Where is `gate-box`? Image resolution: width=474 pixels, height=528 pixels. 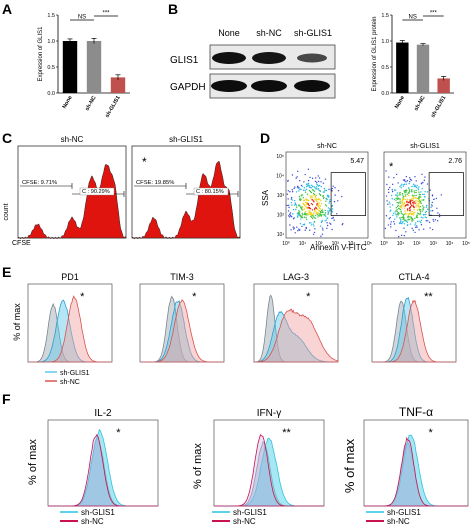
gate-box is located at coordinates (348, 194).